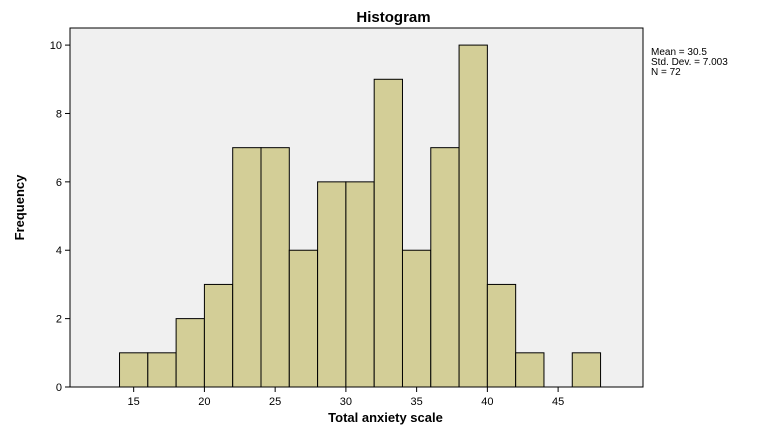 This screenshot has height=429, width=769. I want to click on stat-n: N = 72, so click(666, 72).